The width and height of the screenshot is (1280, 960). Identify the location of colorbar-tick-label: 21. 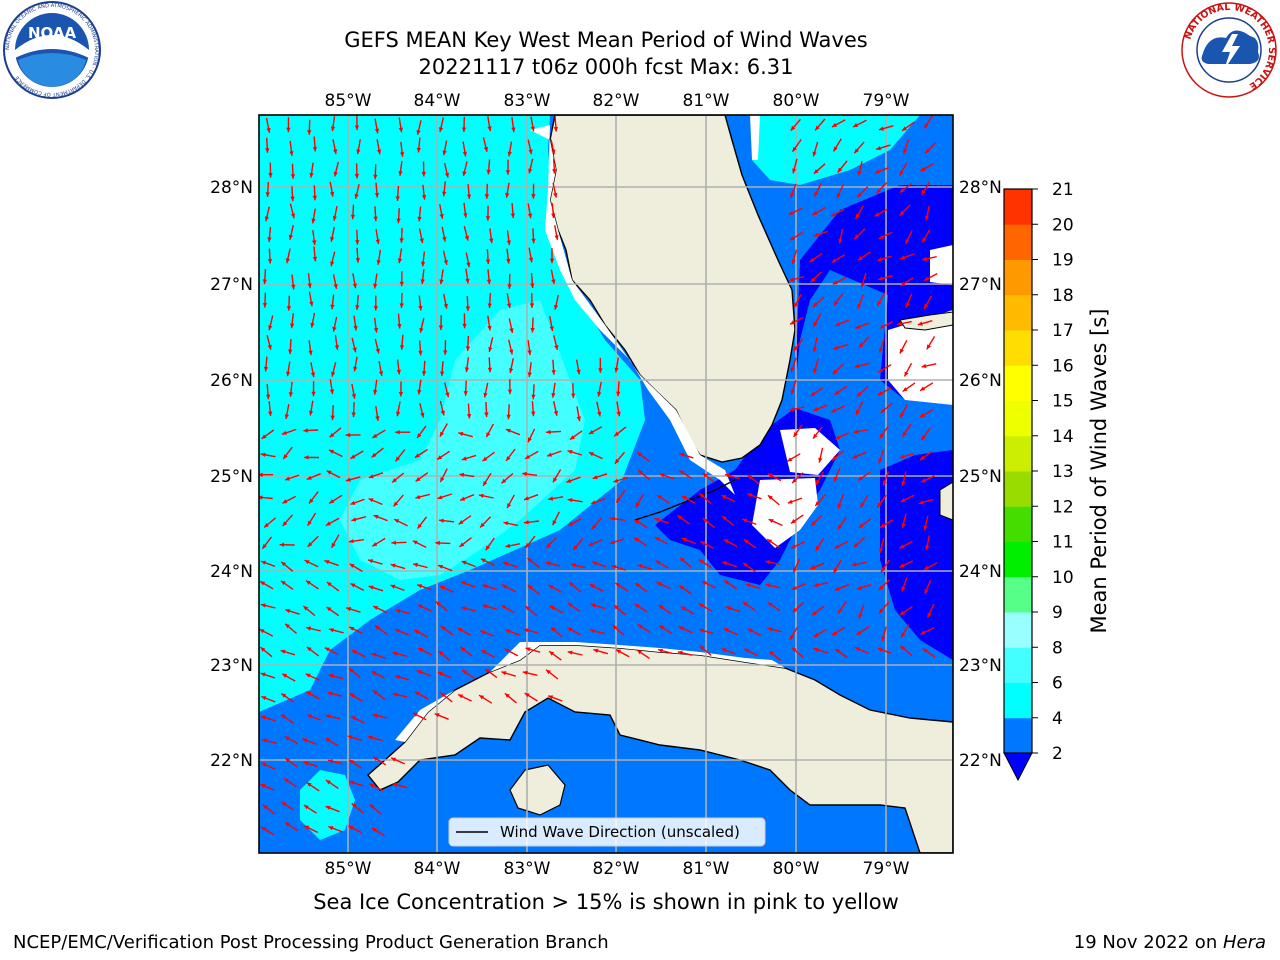
(1063, 190).